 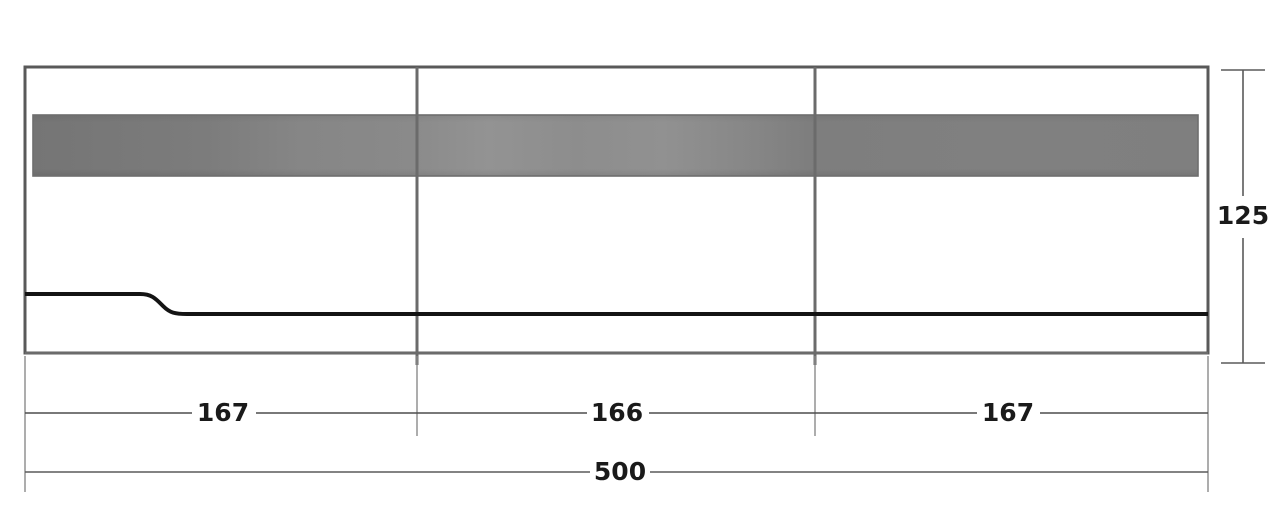 I want to click on lower-profile-contour-group, so click(x=616, y=304).